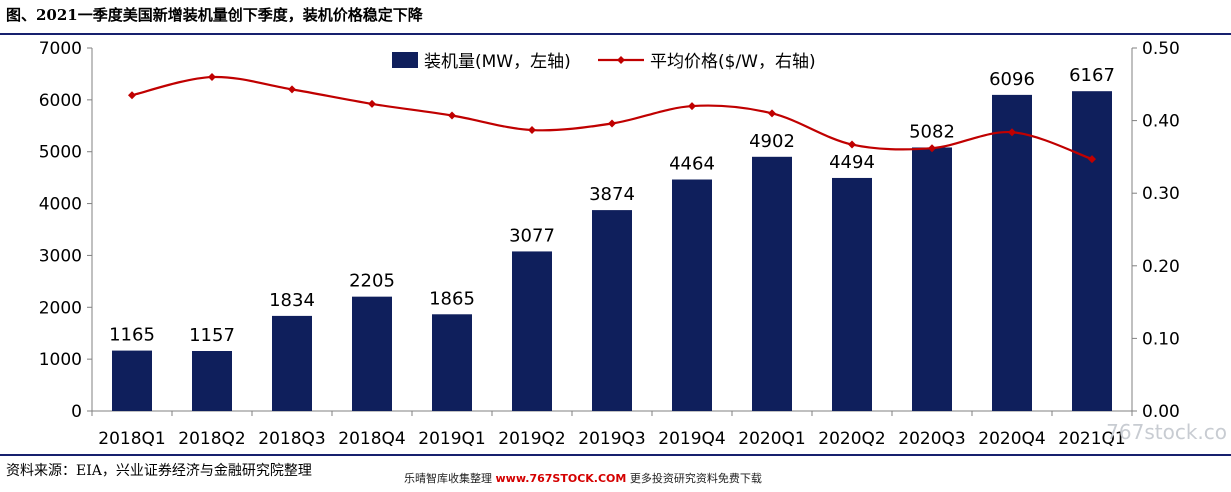  I want to click on x-tick-label: 2020Q4, so click(1011, 439).